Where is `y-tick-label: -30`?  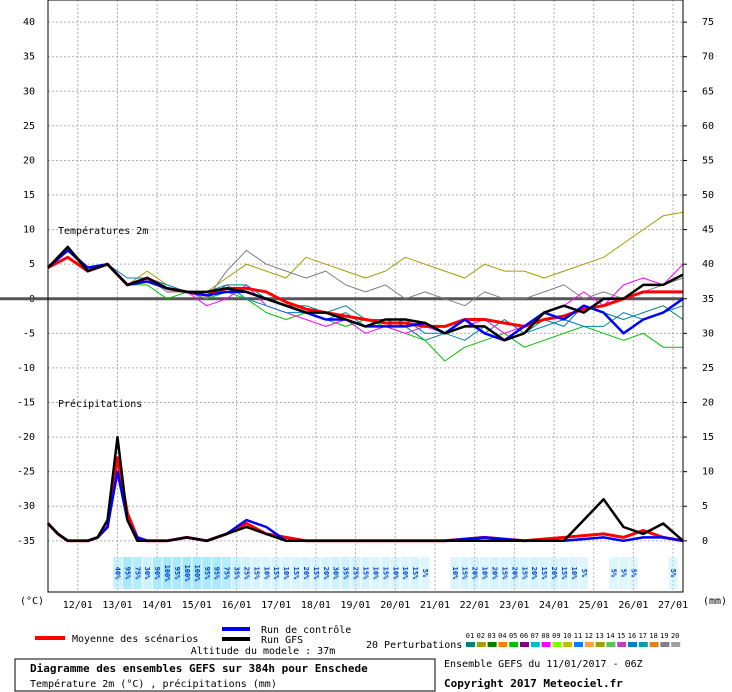
y-tick-label: -30 is located at coordinates (26, 506).